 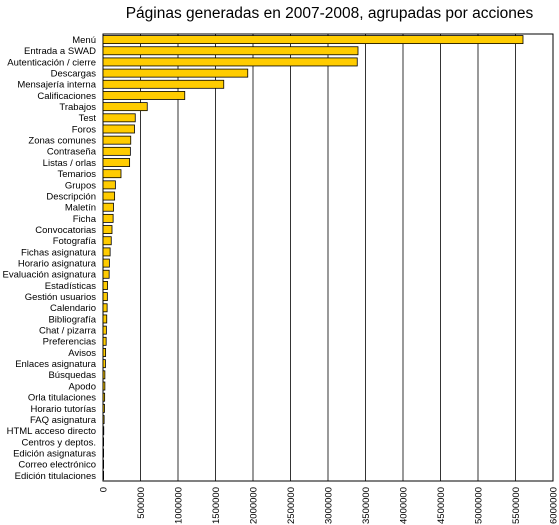 I want to click on category-label: Entrada a SWAD, so click(x=60, y=51).